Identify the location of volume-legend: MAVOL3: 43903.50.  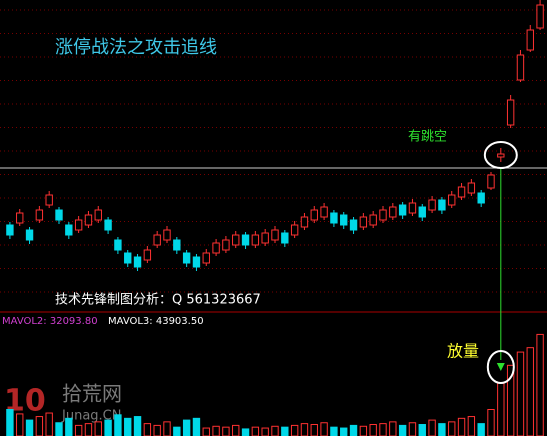
(156, 321).